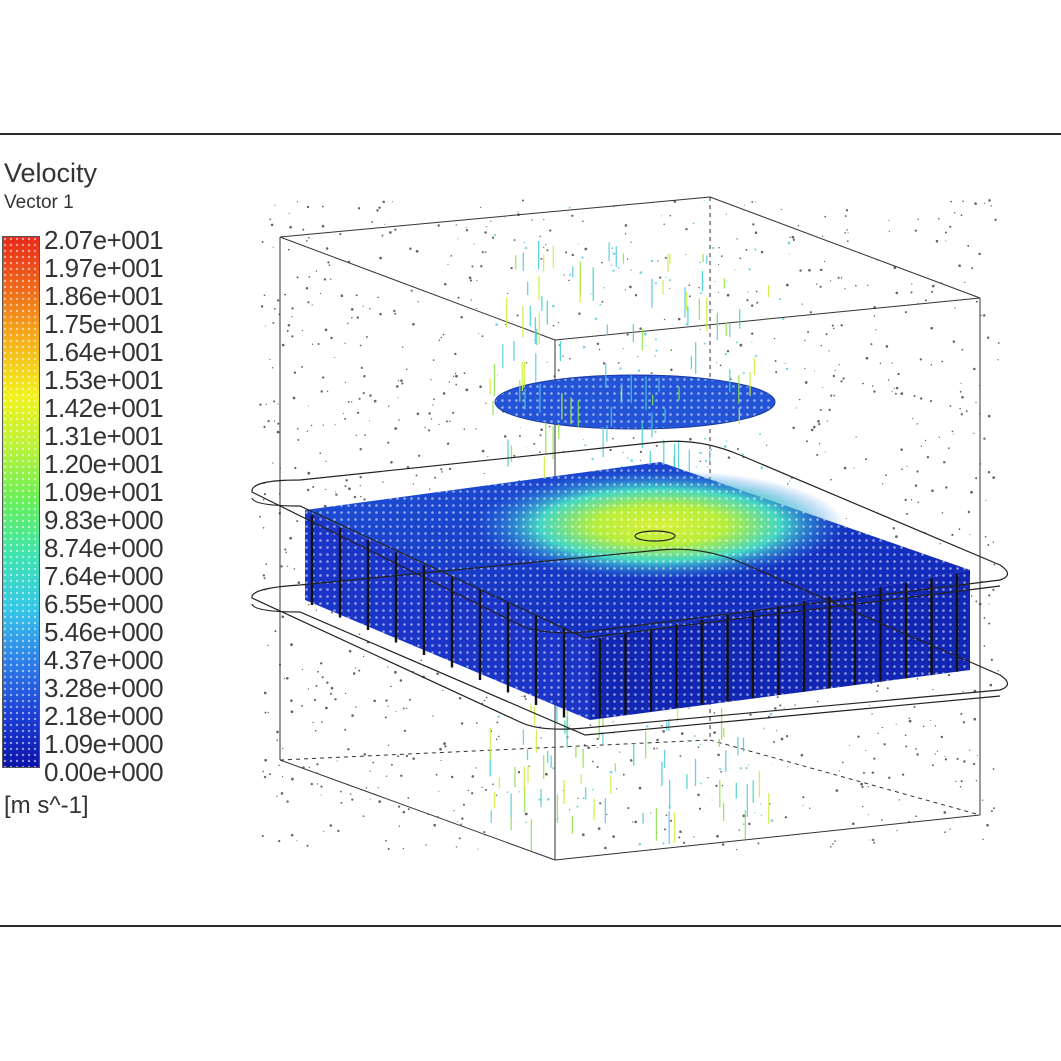  Describe the element at coordinates (104, 436) in the screenshot. I see `legend-tick-label: 1.31e+001` at that location.